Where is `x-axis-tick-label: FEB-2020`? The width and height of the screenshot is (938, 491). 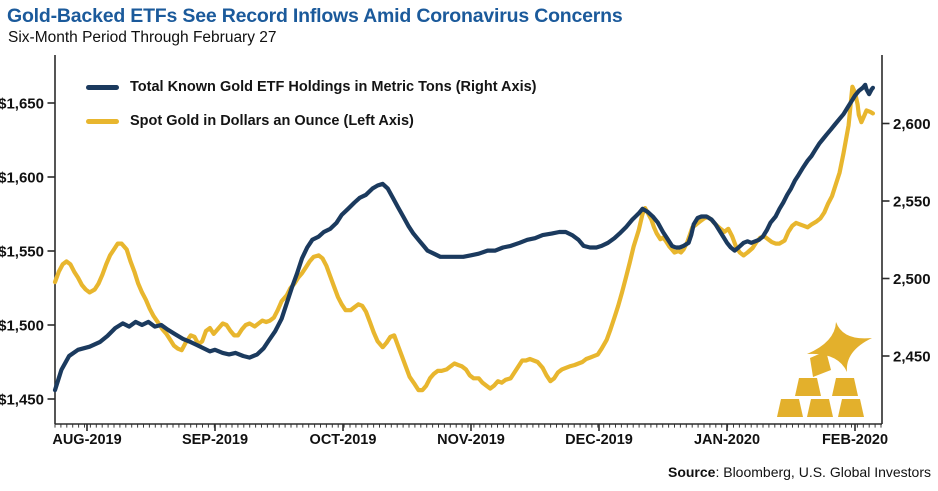 x-axis-tick-label: FEB-2020 is located at coordinates (855, 440).